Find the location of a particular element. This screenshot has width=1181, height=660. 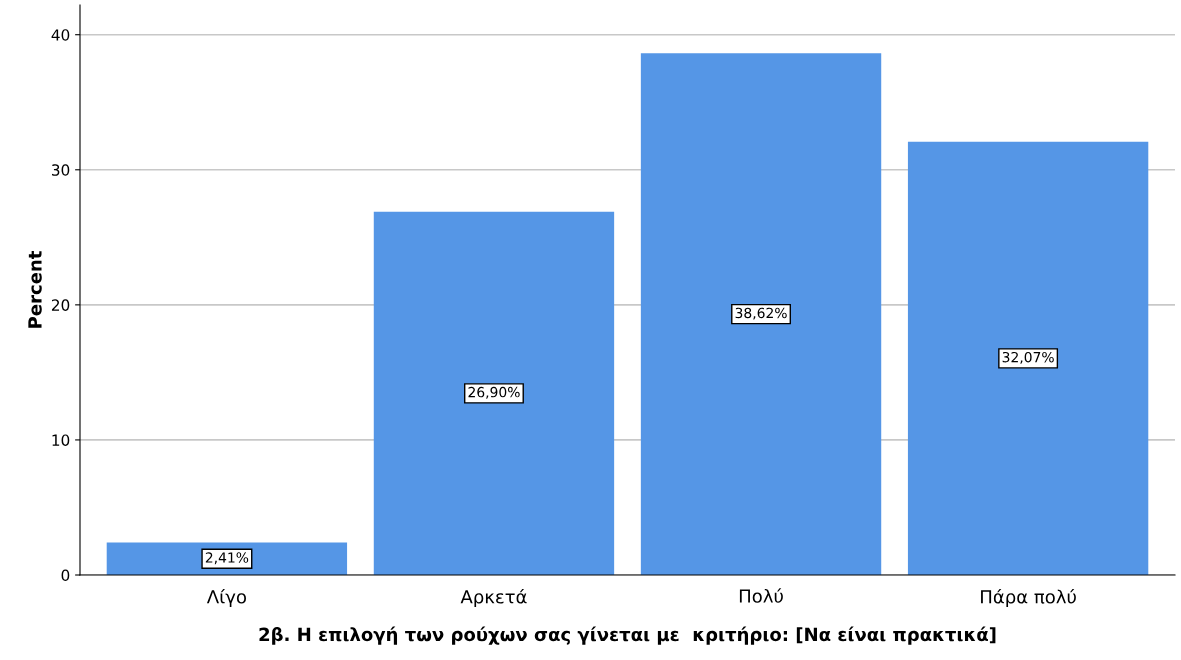

data-label: 26,90% is located at coordinates (494, 392).